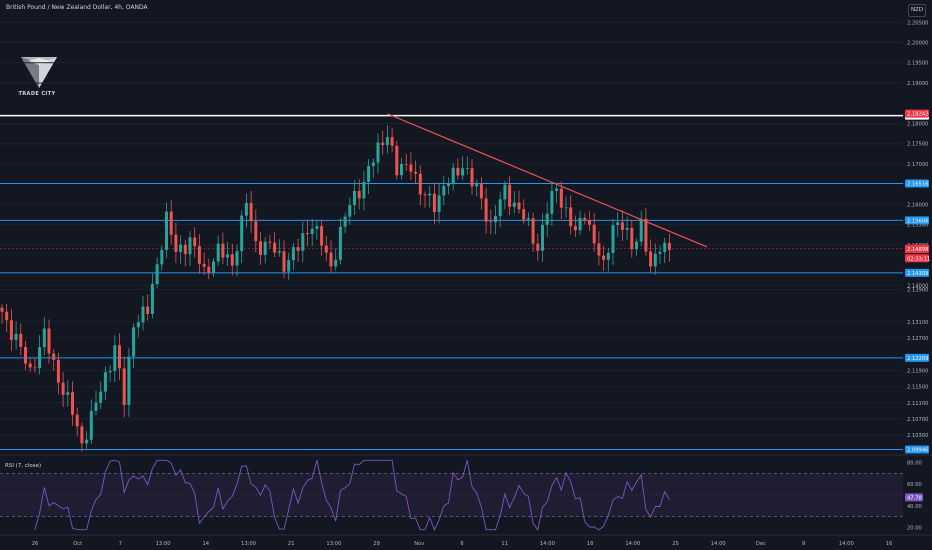  I want to click on level-tag-label-3: 2.14309, so click(917, 274).